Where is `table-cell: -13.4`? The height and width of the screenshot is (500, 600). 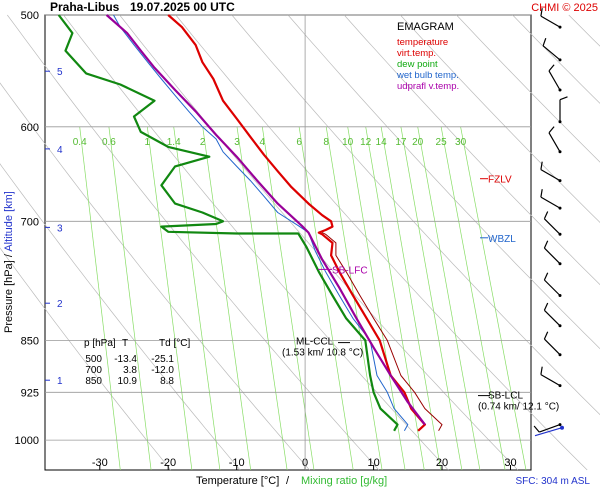
table-cell: -13.4 is located at coordinates (125, 359).